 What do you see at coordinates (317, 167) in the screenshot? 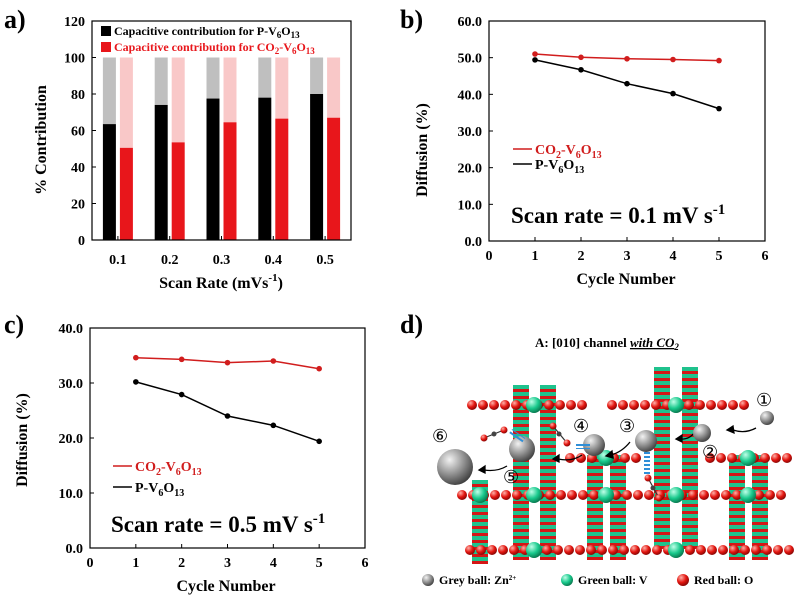
I see `bar-p` at bounding box center [317, 167].